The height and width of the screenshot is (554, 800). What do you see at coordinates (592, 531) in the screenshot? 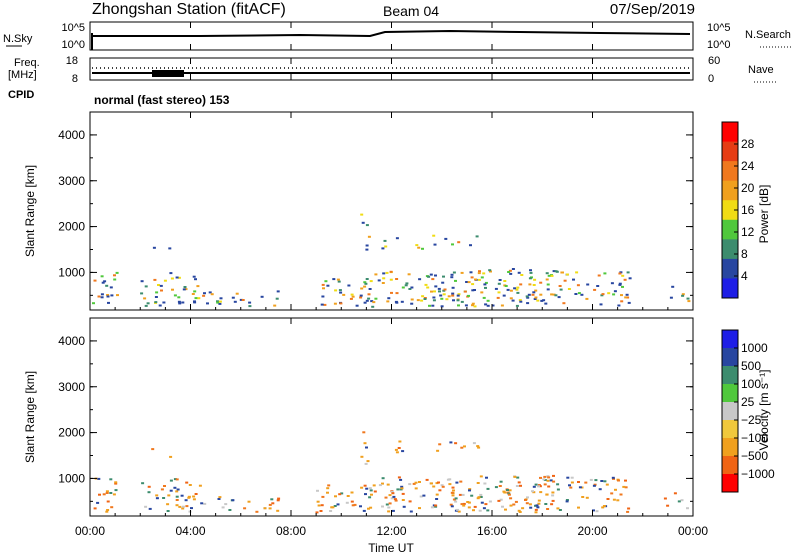
I see `x-tick-label: 20:00` at bounding box center [592, 531].